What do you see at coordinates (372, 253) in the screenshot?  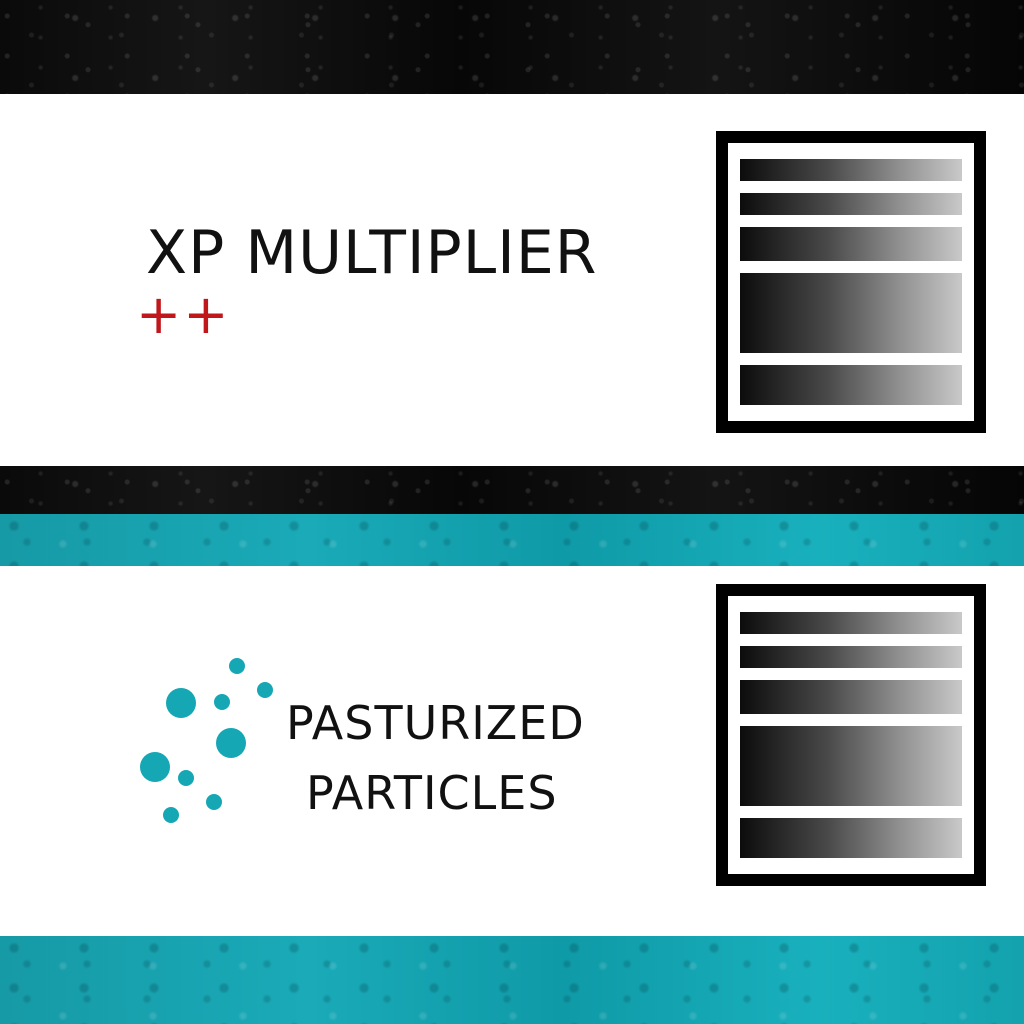 I see `xp-multiplier-title: XP MULTIPLIER` at bounding box center [372, 253].